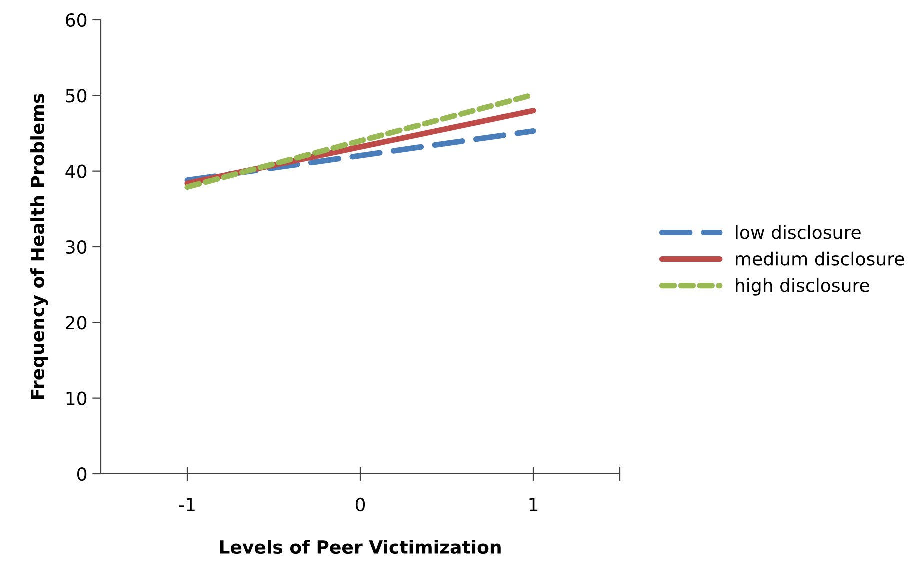 This screenshot has height=565, width=909. I want to click on y-tick-label: 50, so click(76, 96).